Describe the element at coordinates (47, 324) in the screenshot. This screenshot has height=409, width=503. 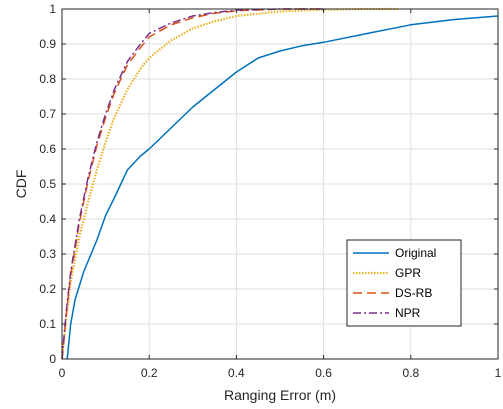
I see `y-tick-label: 0.1` at that location.